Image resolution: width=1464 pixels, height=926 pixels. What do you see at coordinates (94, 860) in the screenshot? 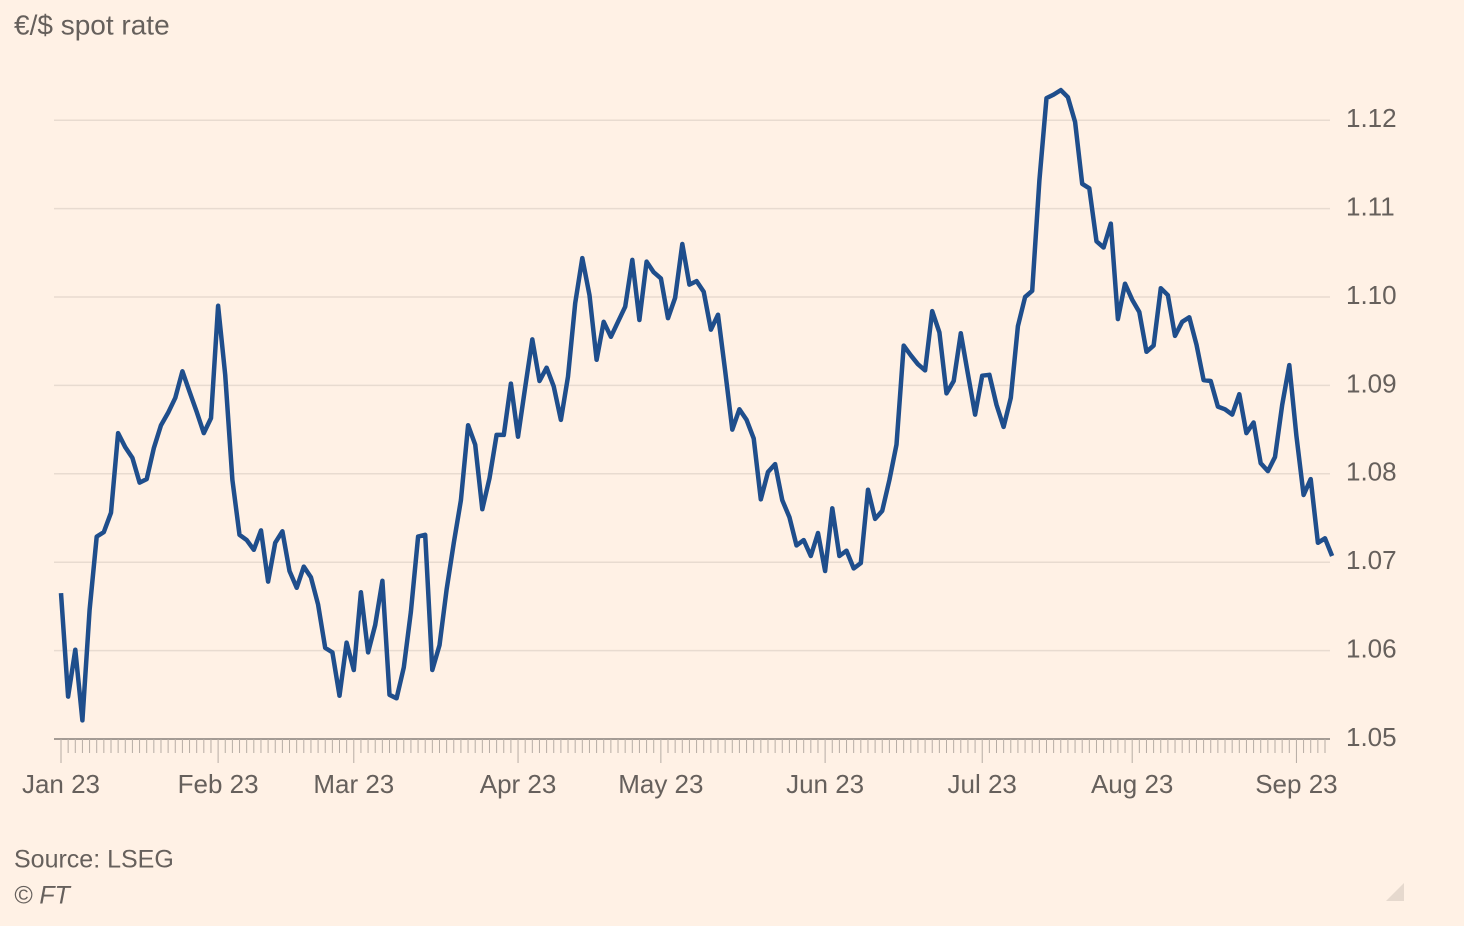
I see `source-note: Source: LSEG` at bounding box center [94, 860].